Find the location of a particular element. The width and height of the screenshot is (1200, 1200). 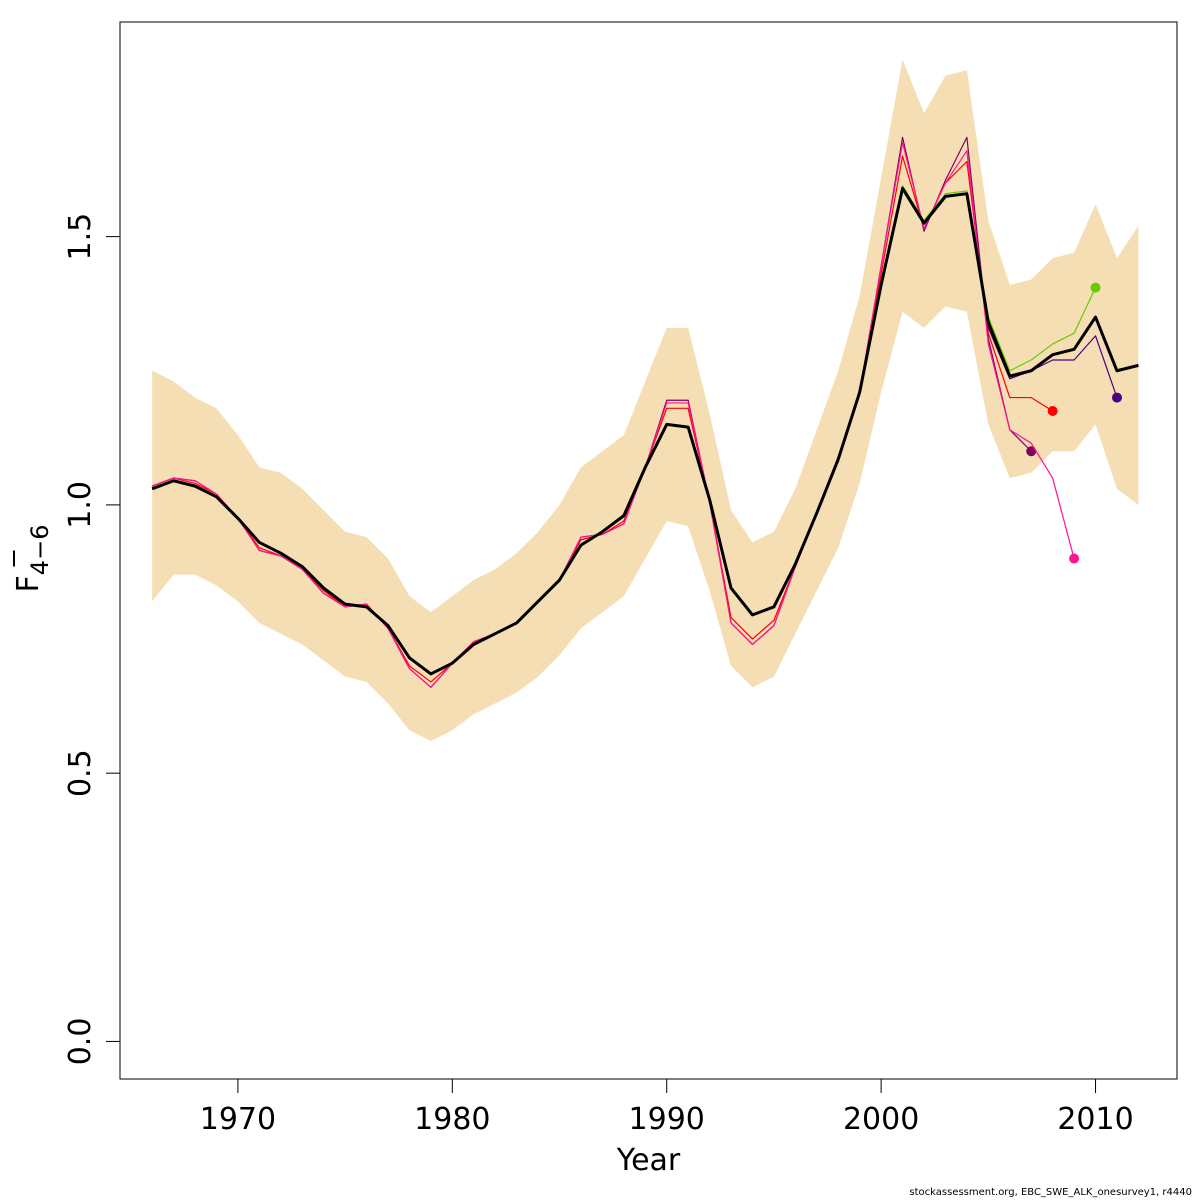

x-tick-label: 2000 is located at coordinates (881, 1119).